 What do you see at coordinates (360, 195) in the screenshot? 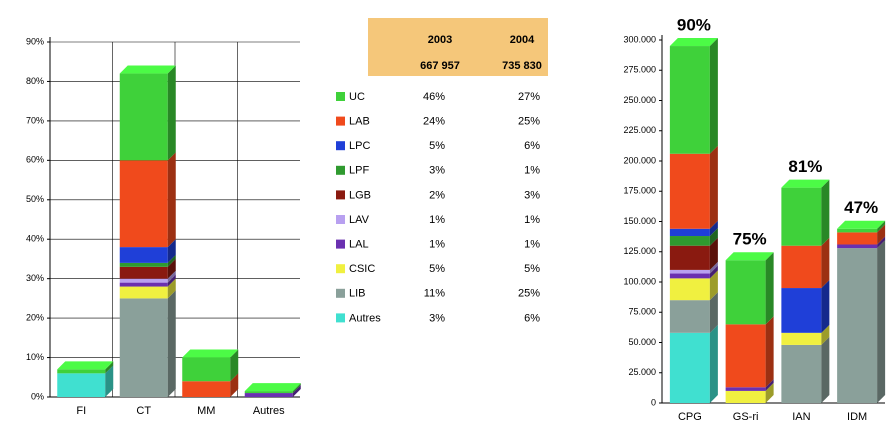
I see `legend-label: LGB` at bounding box center [360, 195].